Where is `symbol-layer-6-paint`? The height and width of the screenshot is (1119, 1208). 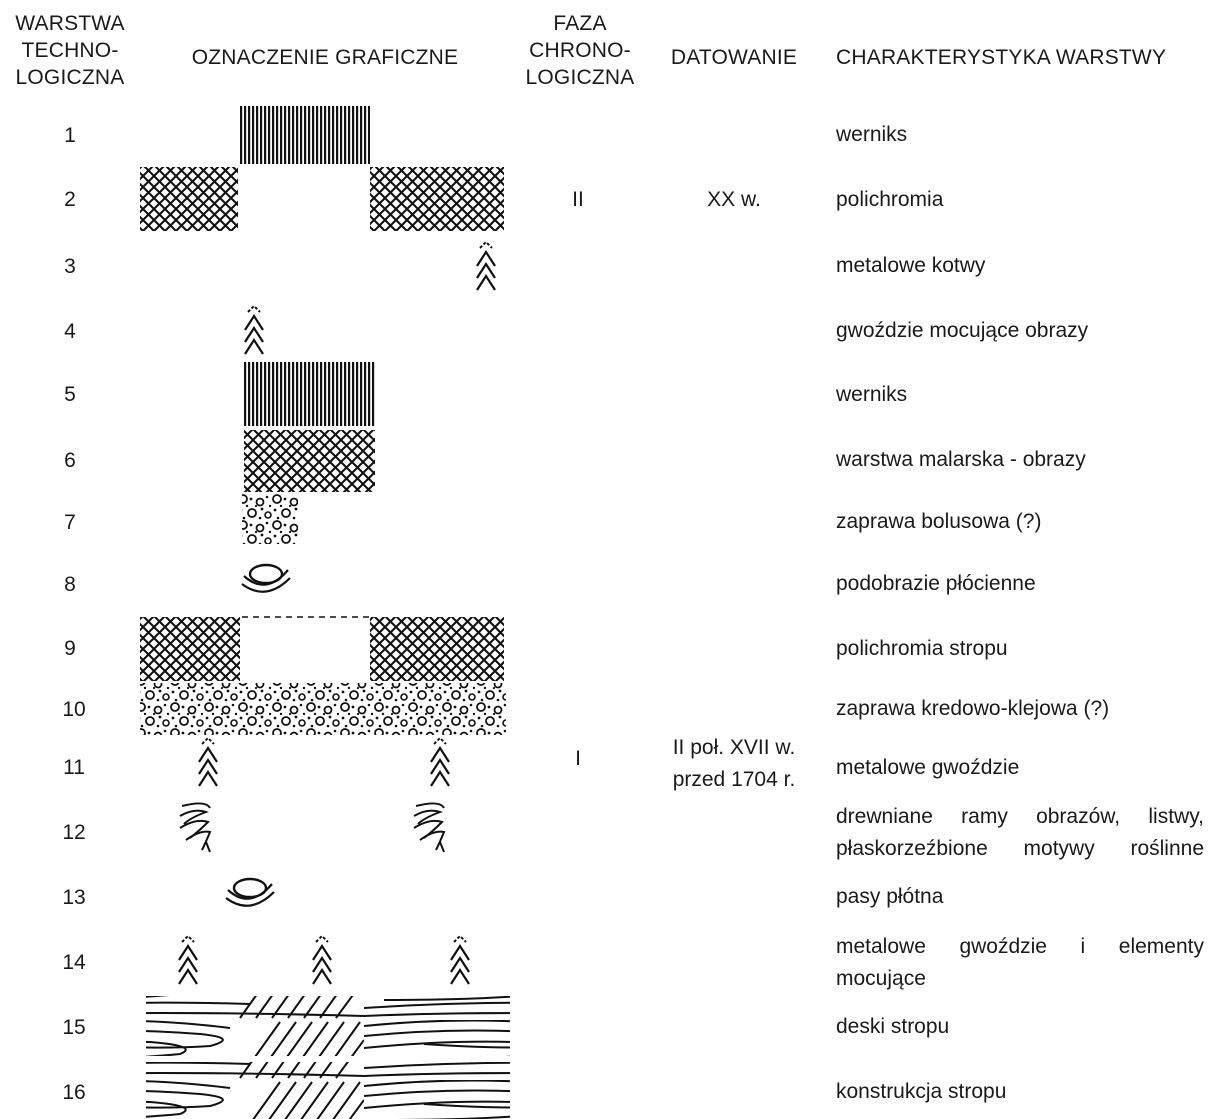
symbol-layer-6-paint is located at coordinates (309, 461).